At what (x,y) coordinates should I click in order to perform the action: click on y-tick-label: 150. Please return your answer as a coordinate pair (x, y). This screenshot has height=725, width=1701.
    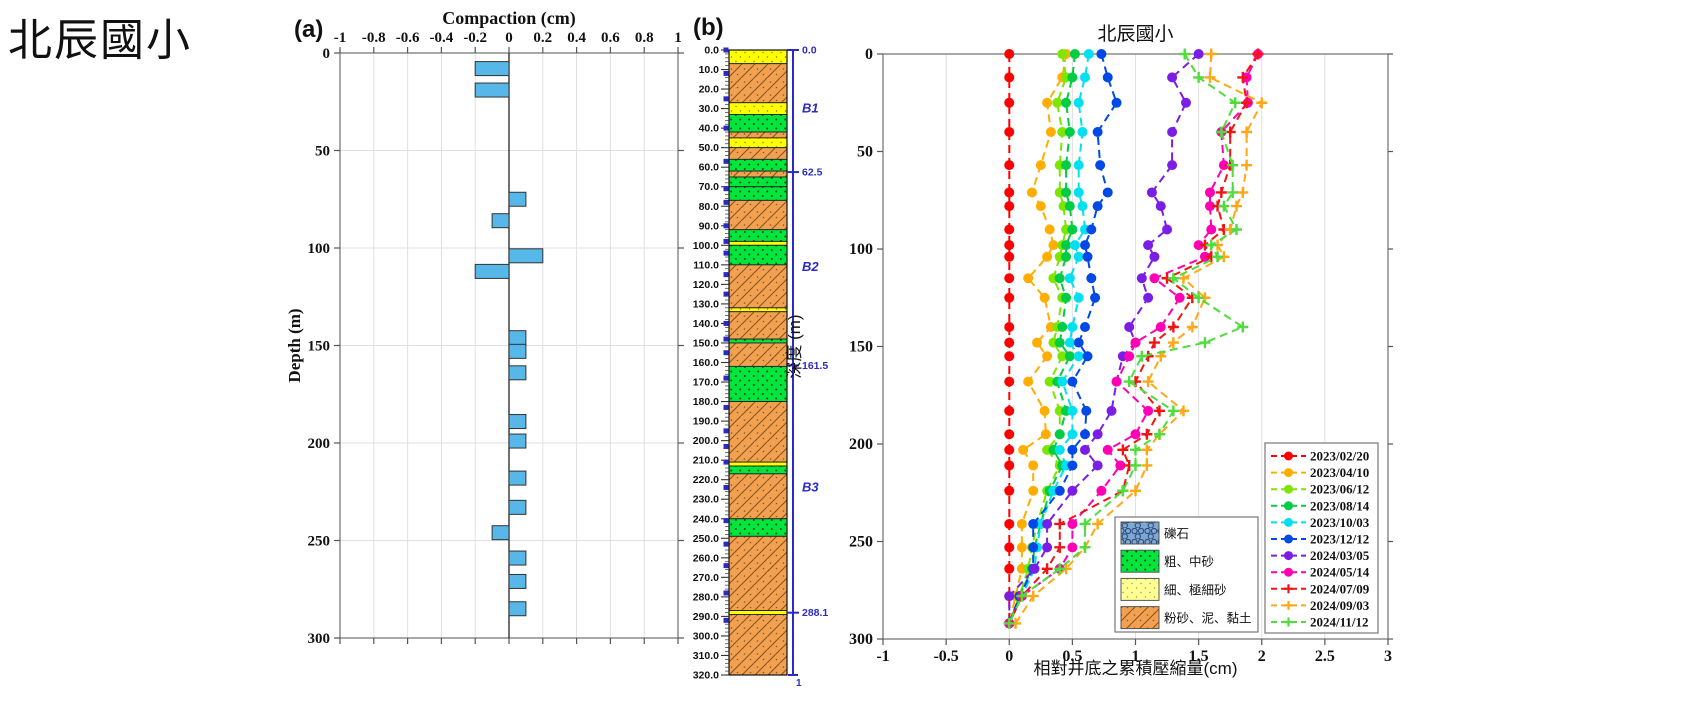
    Looking at the image, I should click on (319, 347).